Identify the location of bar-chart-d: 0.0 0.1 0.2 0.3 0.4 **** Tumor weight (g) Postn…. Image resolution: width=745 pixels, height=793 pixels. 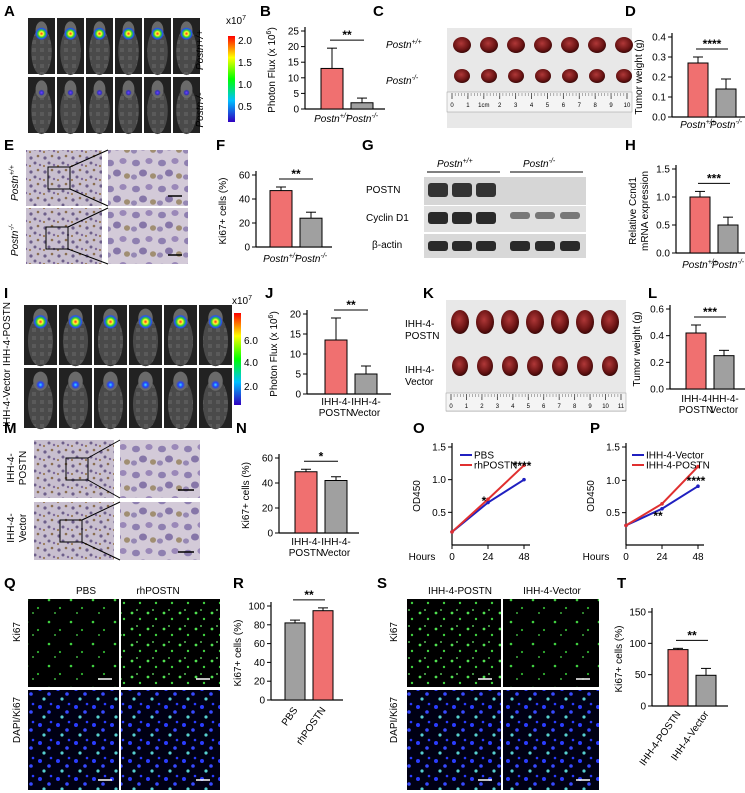
(689, 82).